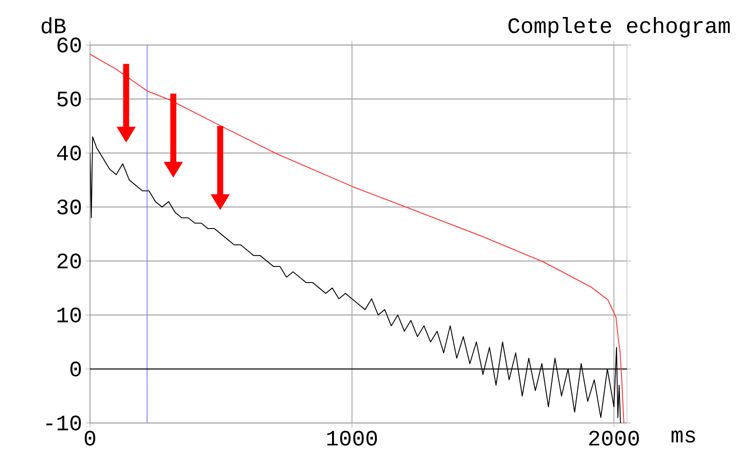 Image resolution: width=737 pixels, height=467 pixels. What do you see at coordinates (63, 423) in the screenshot?
I see `y-tick-label: -10` at bounding box center [63, 423].